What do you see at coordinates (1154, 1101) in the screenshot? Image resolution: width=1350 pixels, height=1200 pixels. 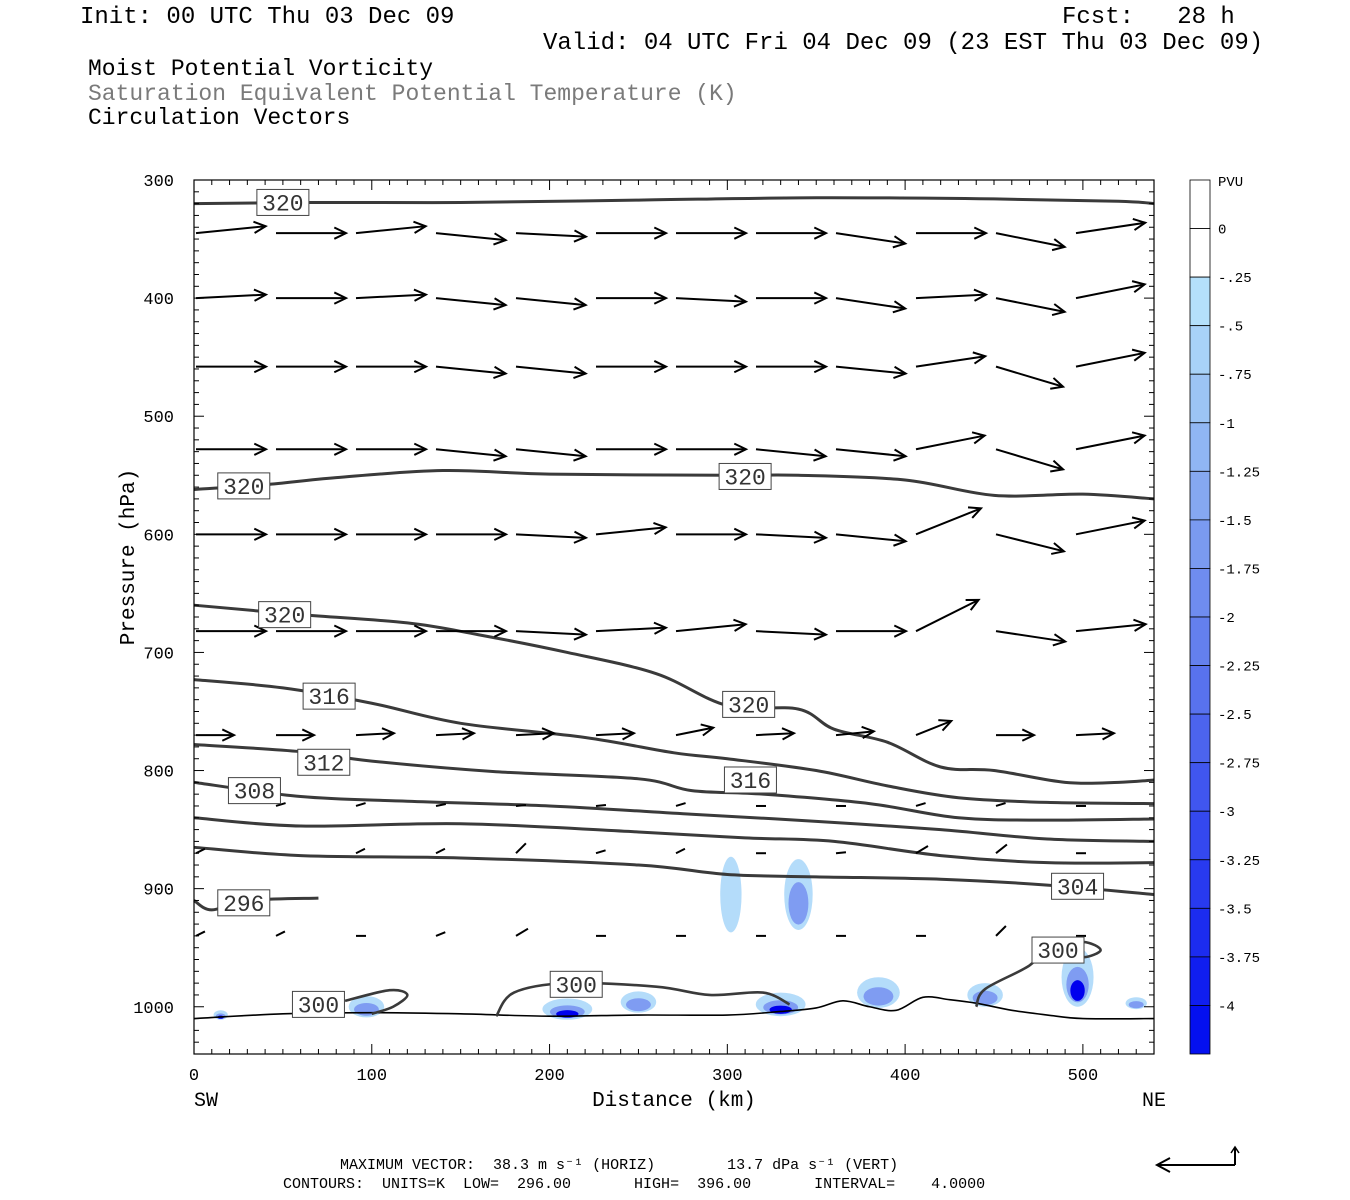 I see `ne-label: NE` at bounding box center [1154, 1101].